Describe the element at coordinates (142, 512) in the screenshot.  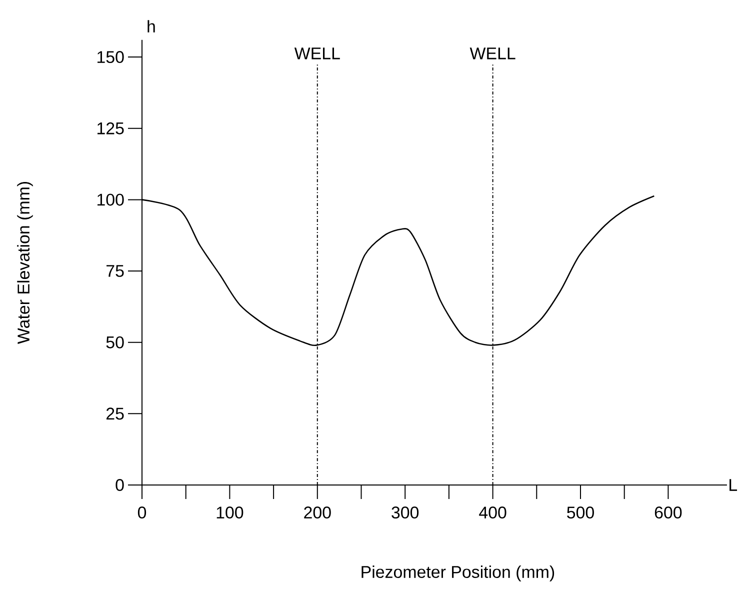
I see `x-tick-label: 0` at that location.